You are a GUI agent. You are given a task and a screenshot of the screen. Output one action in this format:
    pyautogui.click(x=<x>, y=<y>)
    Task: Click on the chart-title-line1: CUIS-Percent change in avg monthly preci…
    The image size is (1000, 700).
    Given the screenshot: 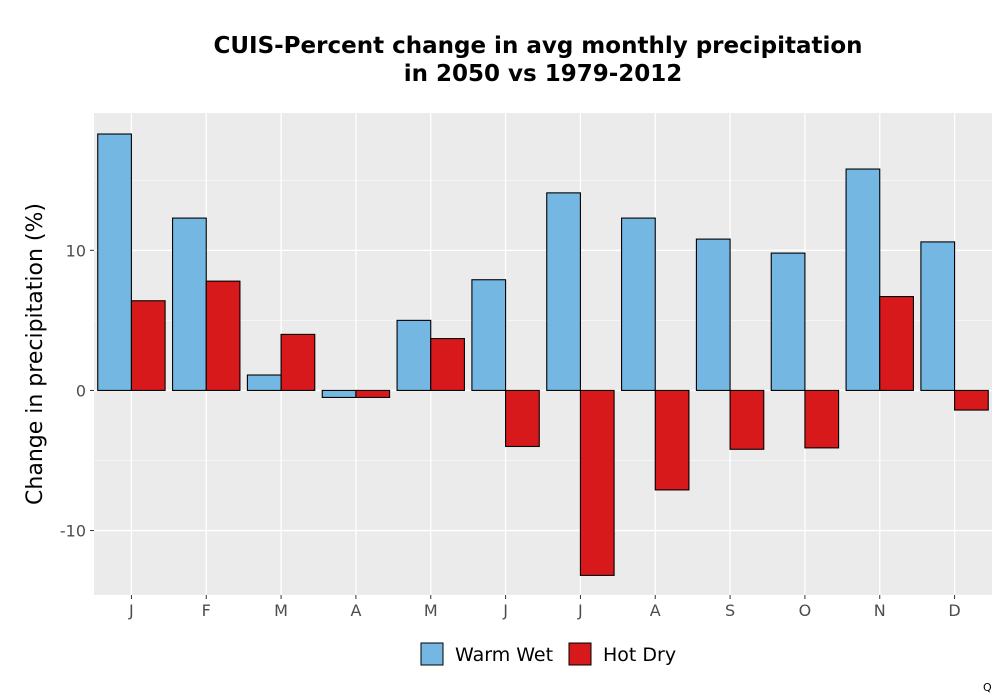 What is the action you would take?
    pyautogui.click(x=537, y=46)
    